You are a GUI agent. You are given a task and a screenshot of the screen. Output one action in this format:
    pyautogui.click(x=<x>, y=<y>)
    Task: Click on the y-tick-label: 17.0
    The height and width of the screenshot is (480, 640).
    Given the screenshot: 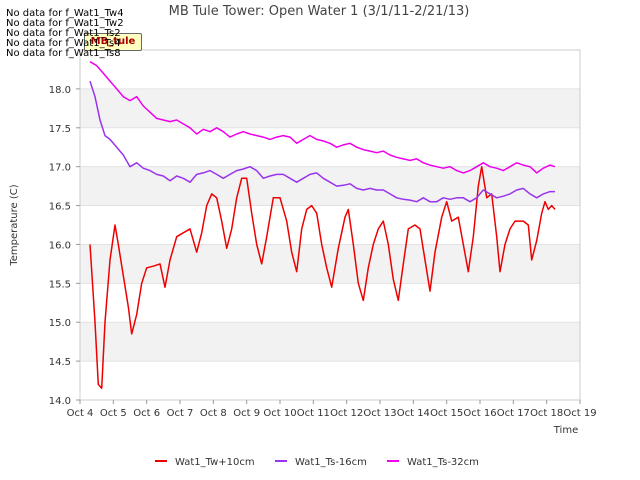 What is the action you would take?
    pyautogui.click(x=60, y=168)
    